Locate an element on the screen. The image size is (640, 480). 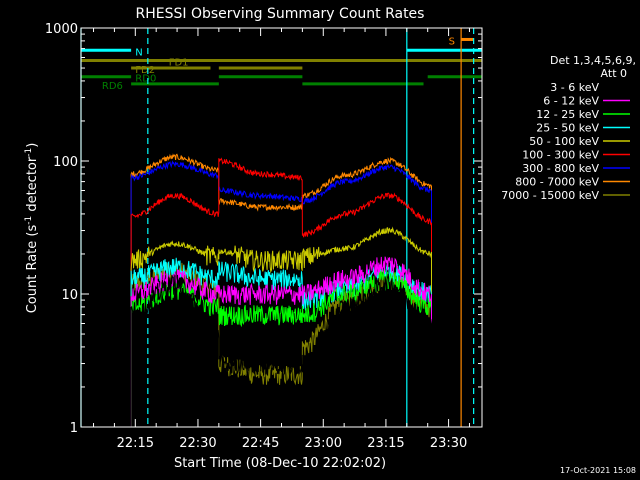
legend-entry-label: 300 - 800 keV is located at coordinates (560, 168).